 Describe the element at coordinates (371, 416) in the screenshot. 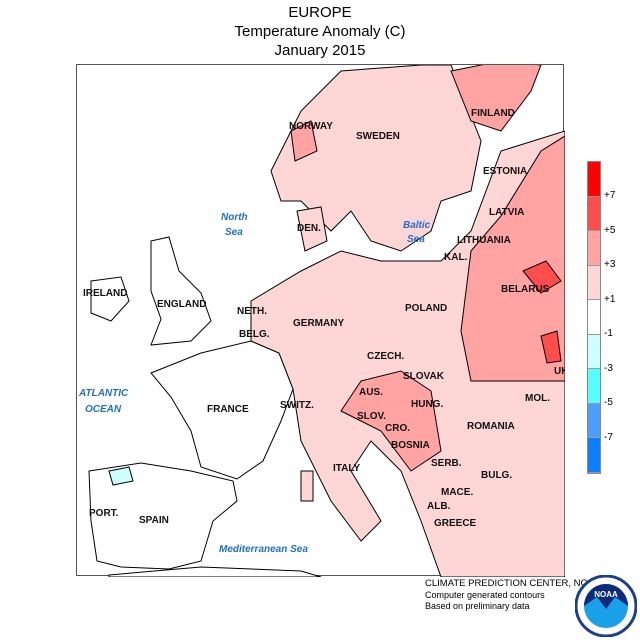

I see `label-slovenia: SLOV.` at that location.